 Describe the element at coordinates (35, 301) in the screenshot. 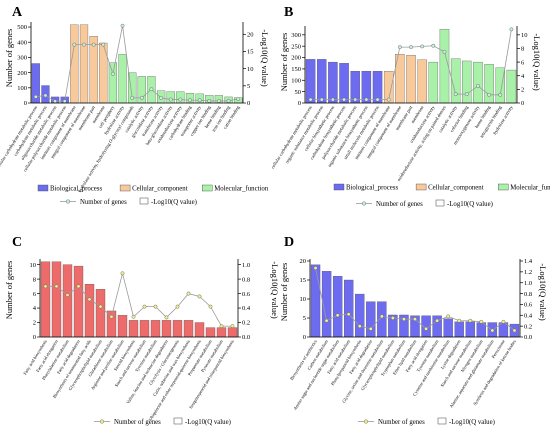

I see `panel-c-left-ticks: 0 2 4 6 8 10` at that location.